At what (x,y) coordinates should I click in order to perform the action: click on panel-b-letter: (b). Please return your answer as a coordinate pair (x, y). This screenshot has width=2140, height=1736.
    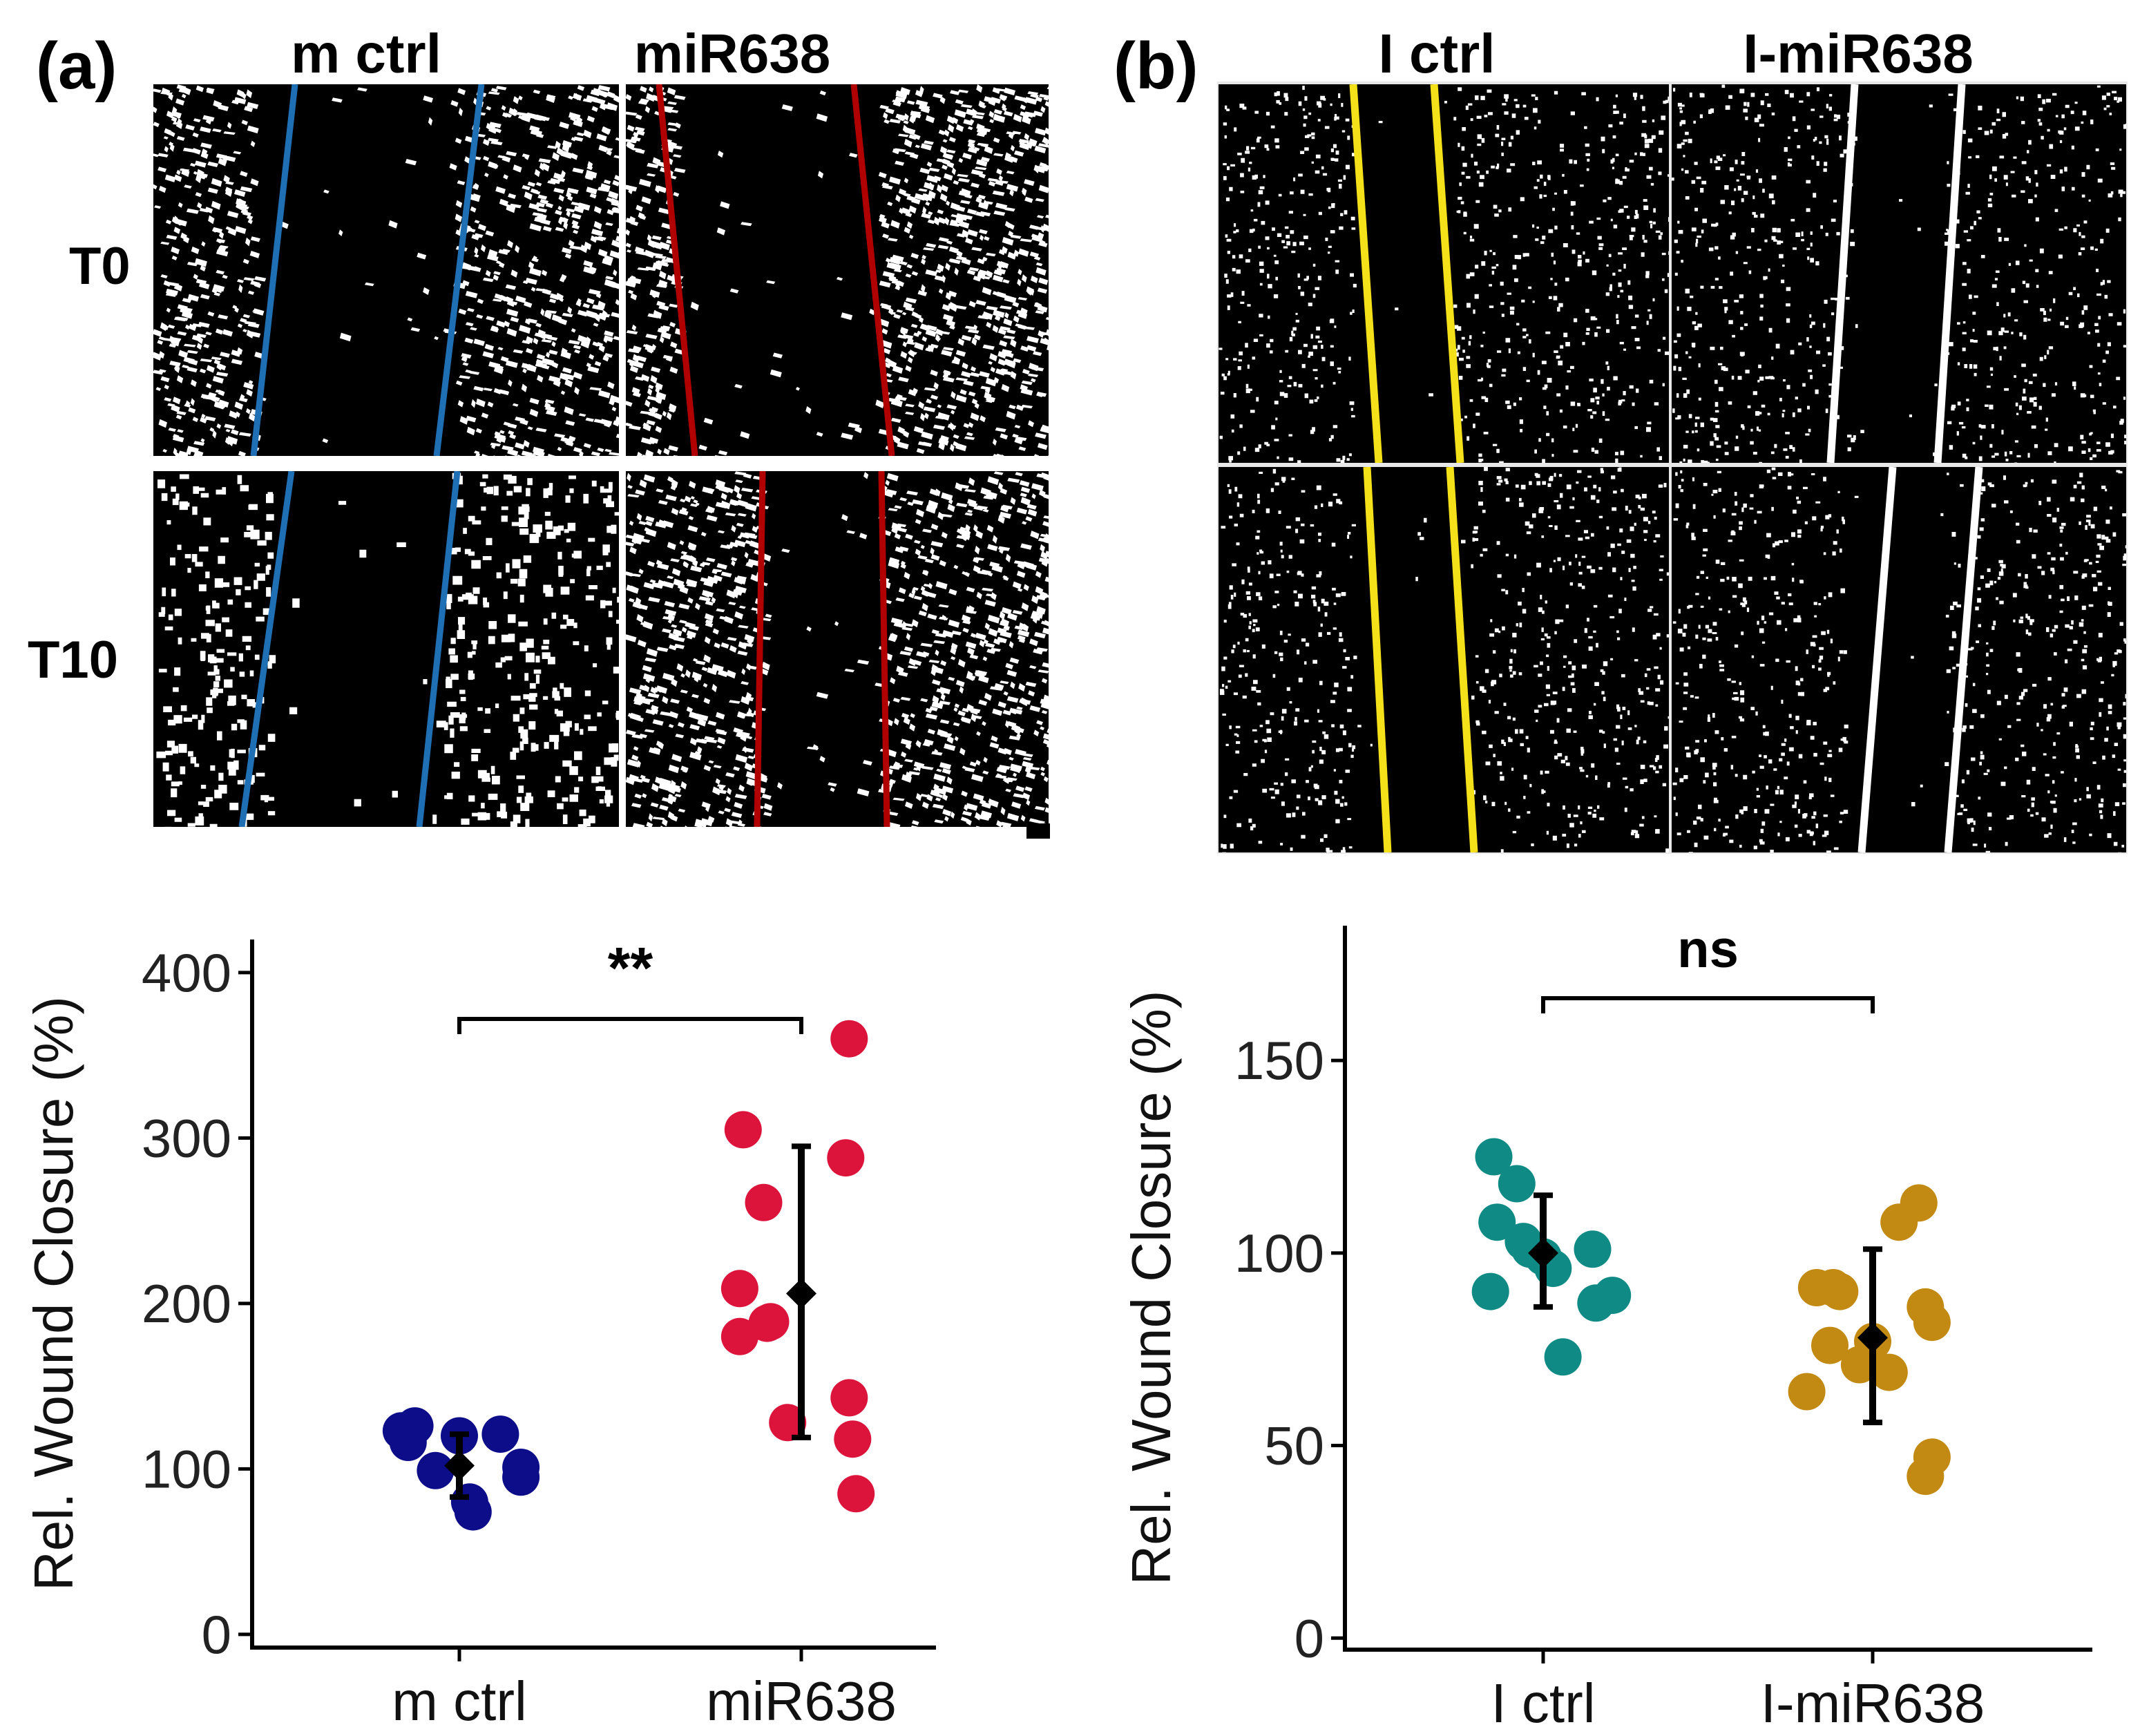
    Looking at the image, I should click on (1156, 66).